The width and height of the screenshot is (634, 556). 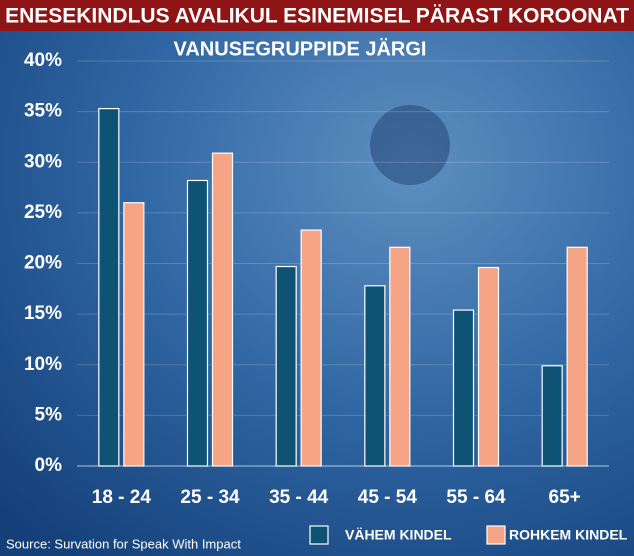 What do you see at coordinates (565, 497) in the screenshot?
I see `x-tick-label: 65+` at bounding box center [565, 497].